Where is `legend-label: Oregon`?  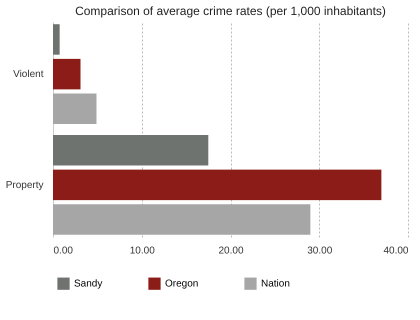
legend-label: Oregon is located at coordinates (181, 284).